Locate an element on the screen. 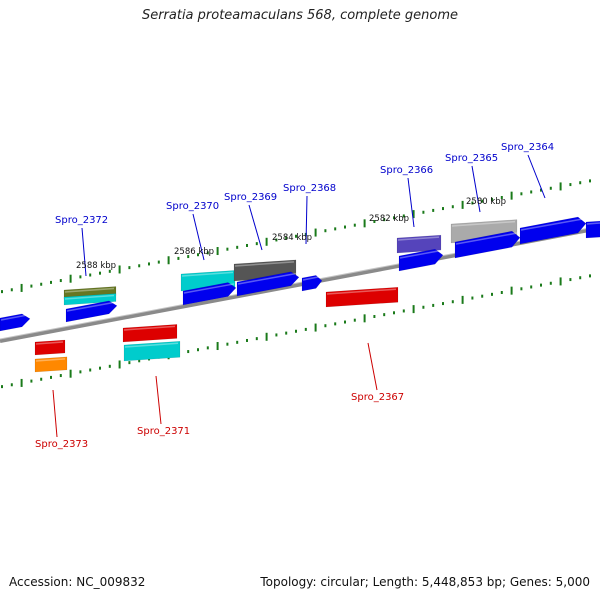 Image resolution: width=600 pixels, height=600 pixels. scale-label-2588: 2588 kbp is located at coordinates (96, 266).